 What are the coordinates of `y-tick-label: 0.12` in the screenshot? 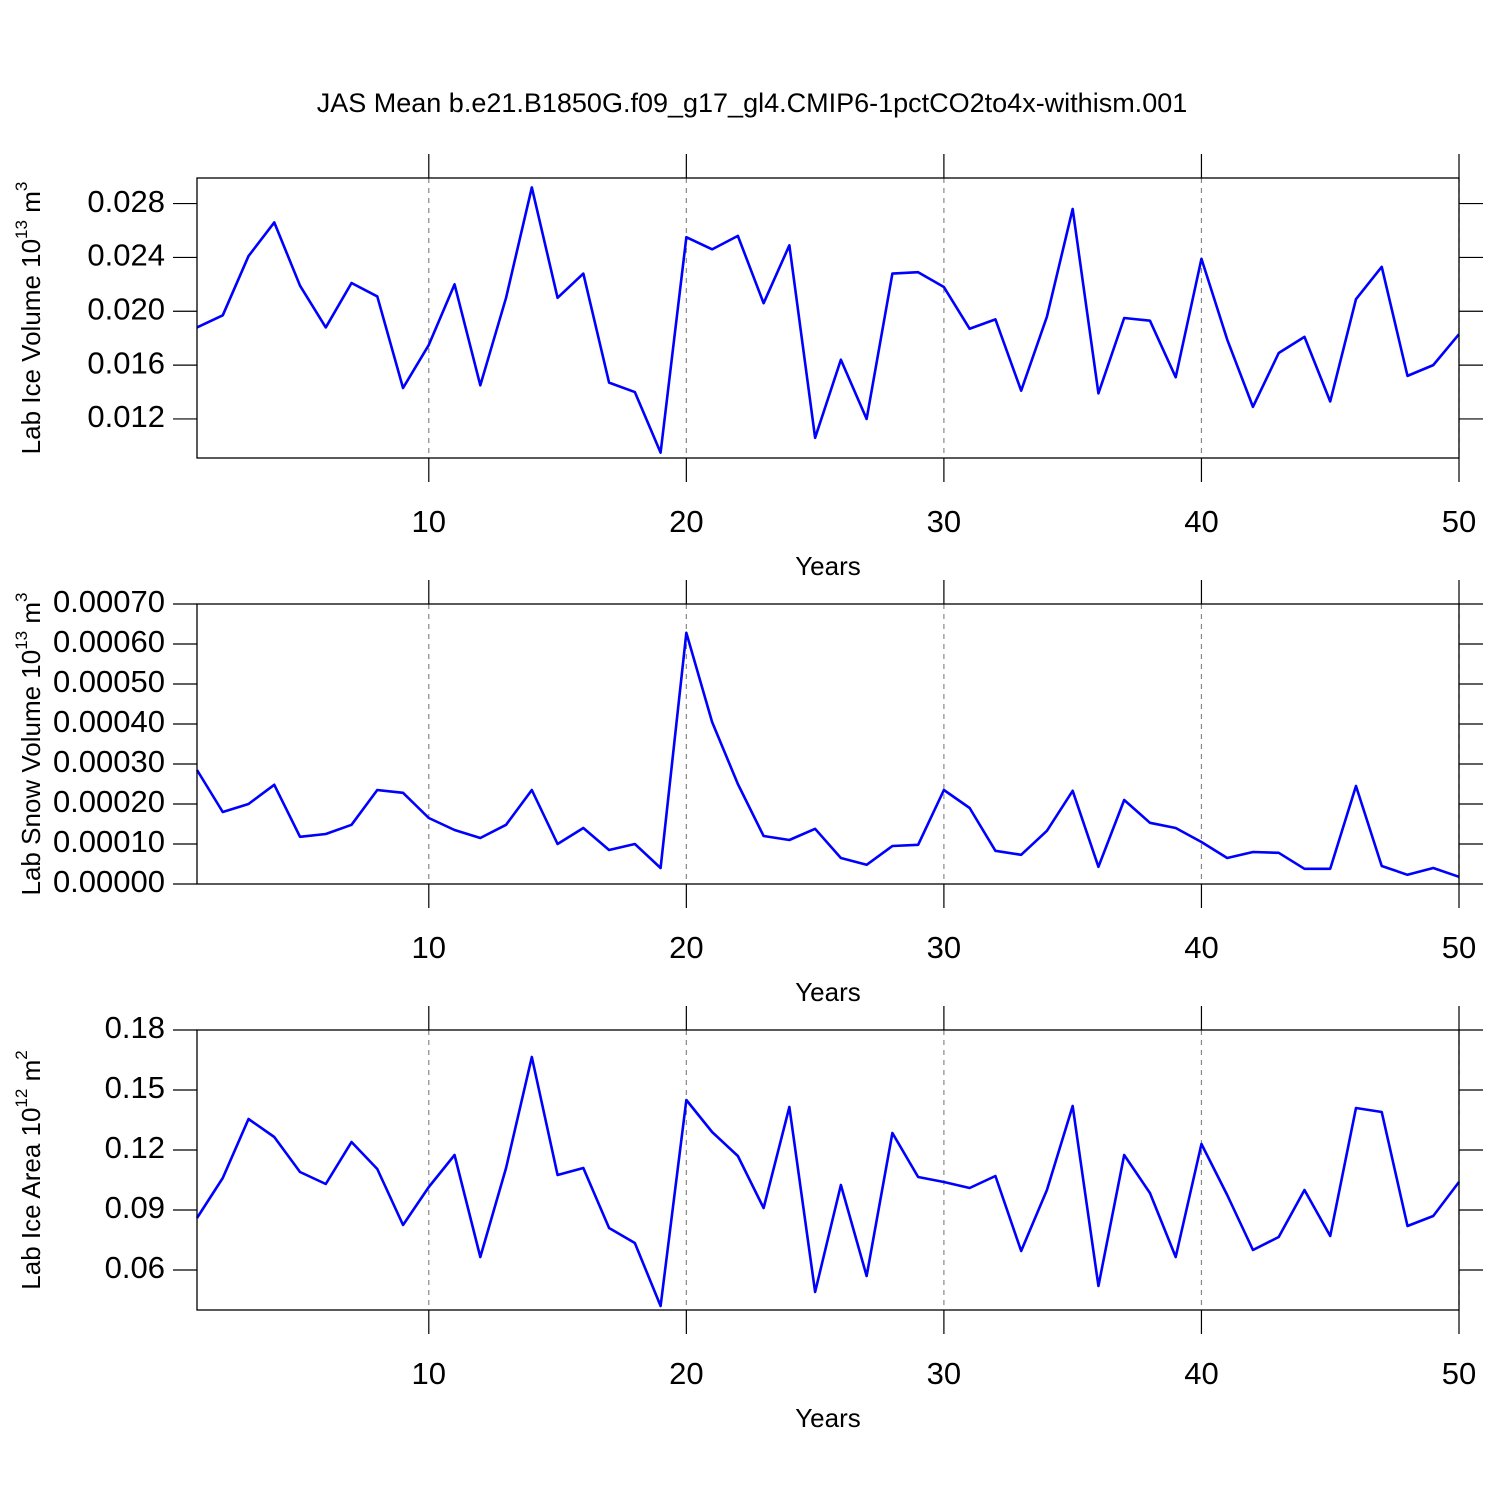 It's located at (135, 1147).